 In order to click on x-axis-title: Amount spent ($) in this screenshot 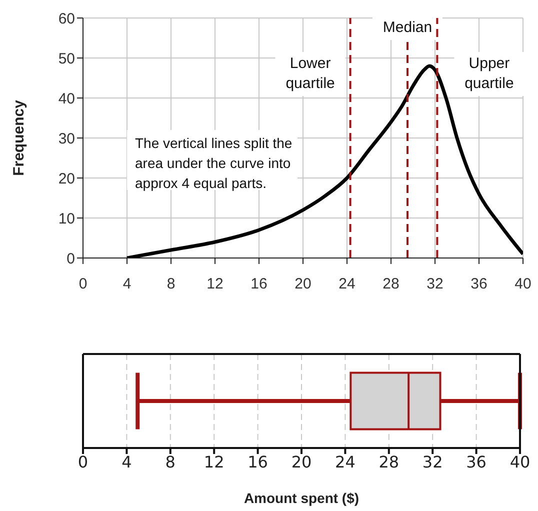, I will do `click(302, 498)`.